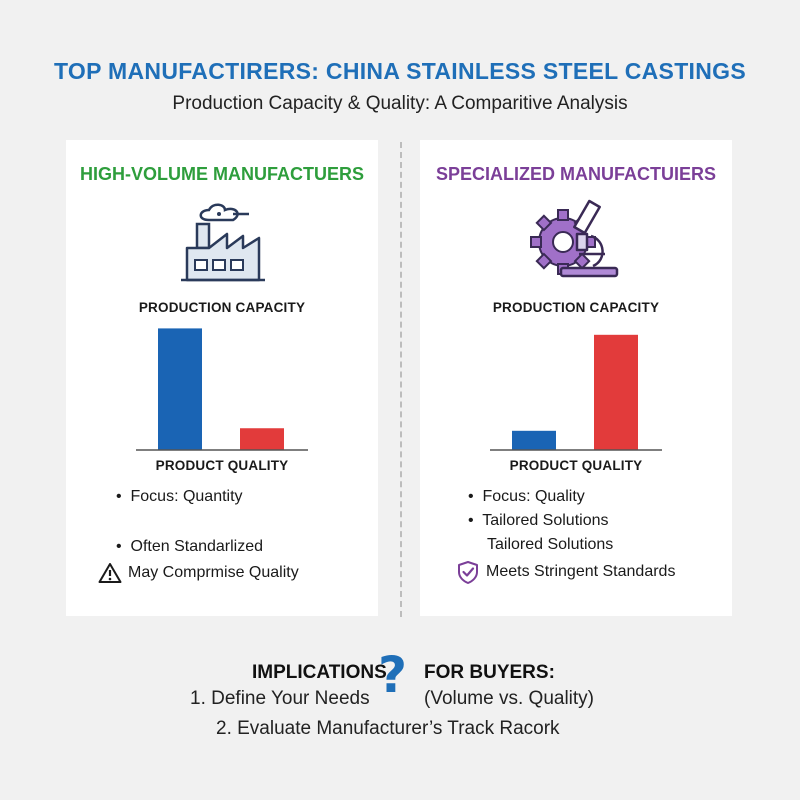 This screenshot has height=800, width=800. What do you see at coordinates (110, 573) in the screenshot?
I see `warning-icon` at bounding box center [110, 573].